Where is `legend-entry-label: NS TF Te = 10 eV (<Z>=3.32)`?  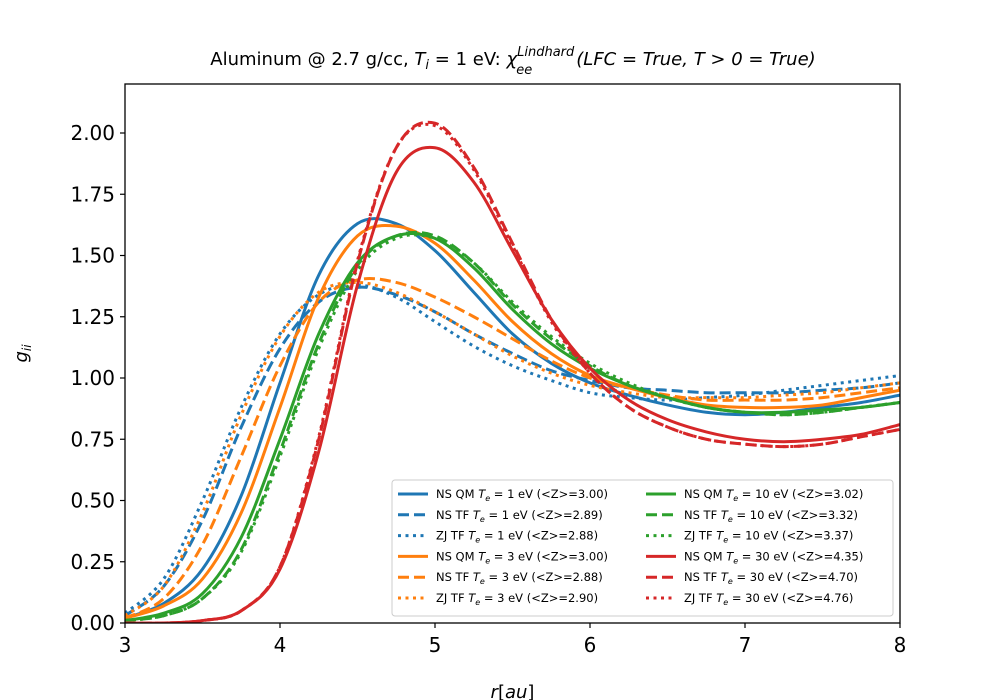 legend-entry-label: NS TF Te = 10 eV (<Z>=3.32) is located at coordinates (771, 516).